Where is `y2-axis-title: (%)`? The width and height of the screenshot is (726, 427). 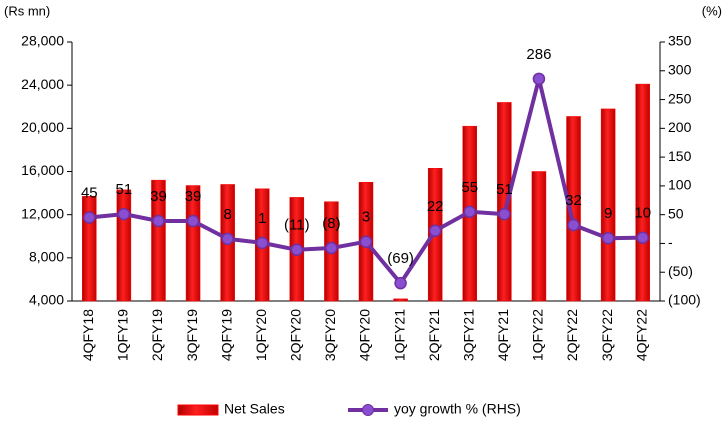
y2-axis-title: (%) is located at coordinates (712, 10).